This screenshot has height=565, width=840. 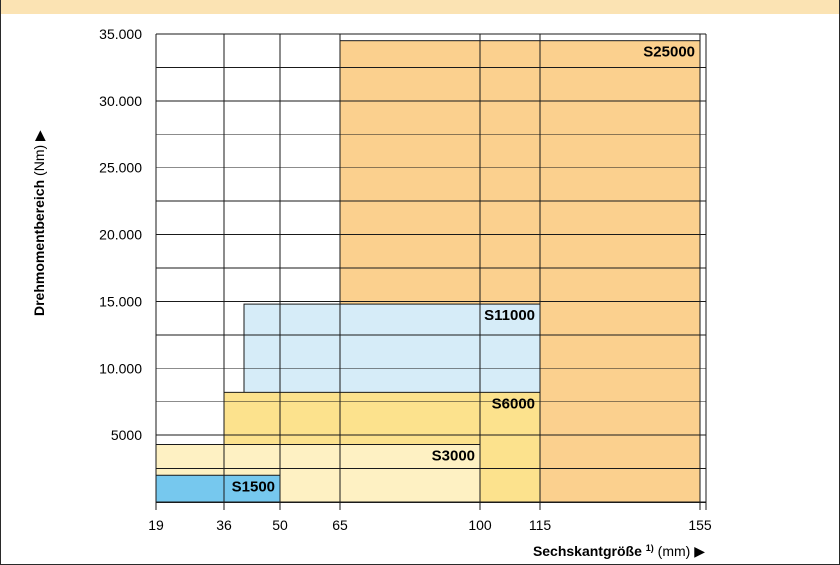 I want to click on top-banner, so click(x=420, y=7).